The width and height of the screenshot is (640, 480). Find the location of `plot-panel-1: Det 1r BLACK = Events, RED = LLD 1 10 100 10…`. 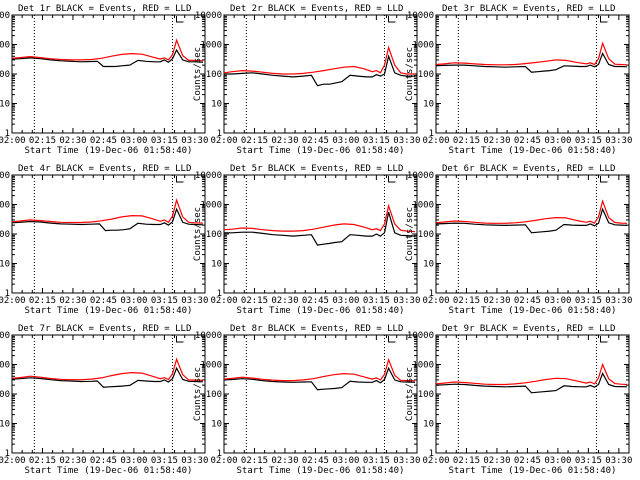

plot-panel-1: Det 1r BLACK = Events, RED = LLD 1 10 100 10… is located at coordinates (104, 80).